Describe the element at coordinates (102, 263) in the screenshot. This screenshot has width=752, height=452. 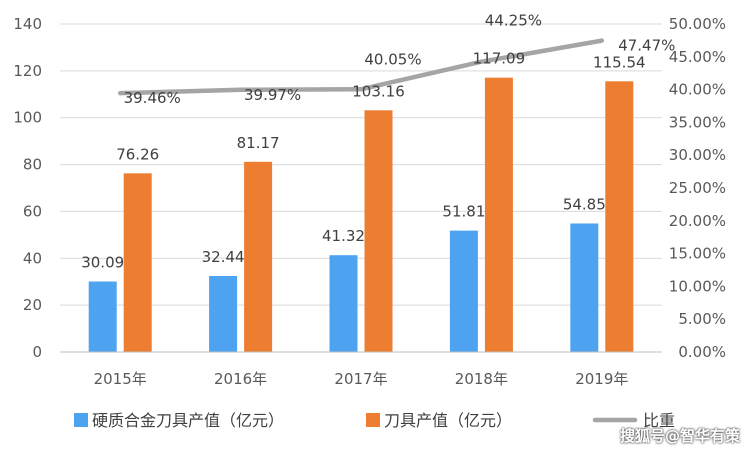
I see `bar-data-label: 30.09` at that location.